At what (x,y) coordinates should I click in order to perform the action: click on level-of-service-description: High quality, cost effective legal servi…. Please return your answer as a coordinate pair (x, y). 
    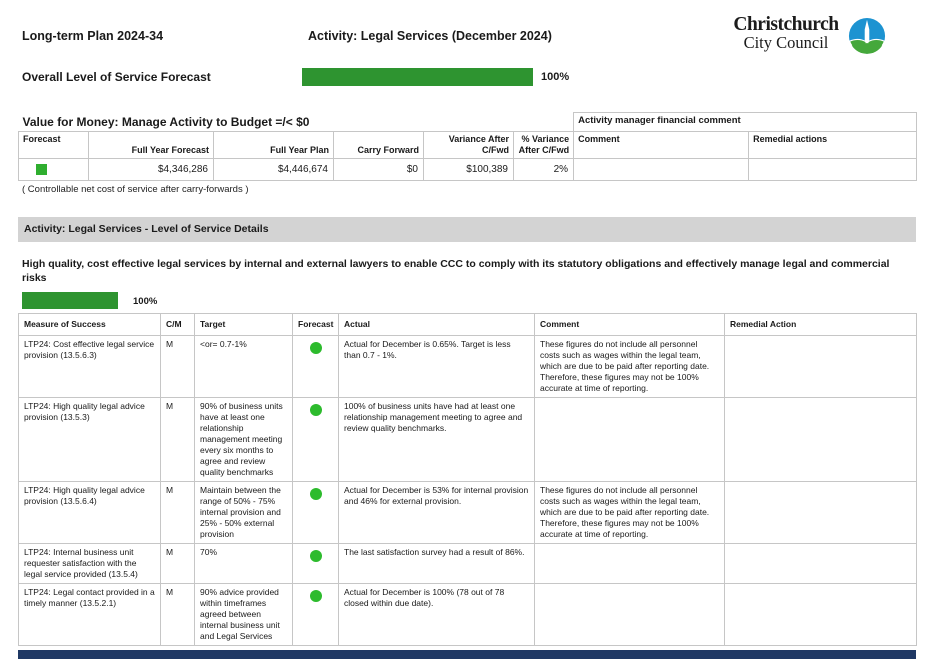
    Looking at the image, I should click on (456, 271).